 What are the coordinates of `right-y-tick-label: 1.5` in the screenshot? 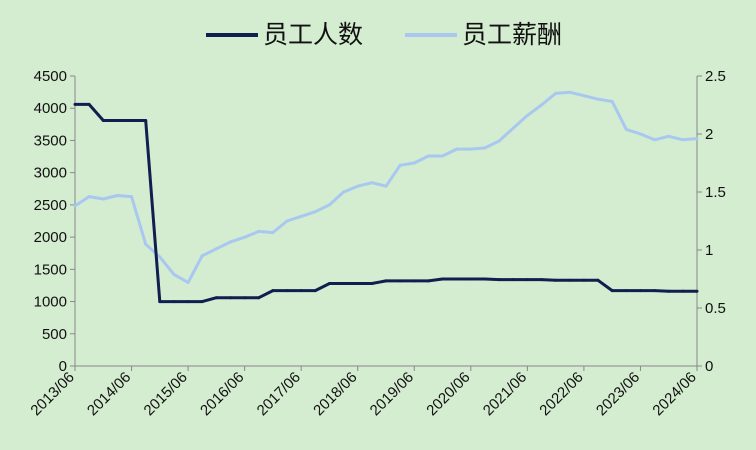 It's located at (715, 192).